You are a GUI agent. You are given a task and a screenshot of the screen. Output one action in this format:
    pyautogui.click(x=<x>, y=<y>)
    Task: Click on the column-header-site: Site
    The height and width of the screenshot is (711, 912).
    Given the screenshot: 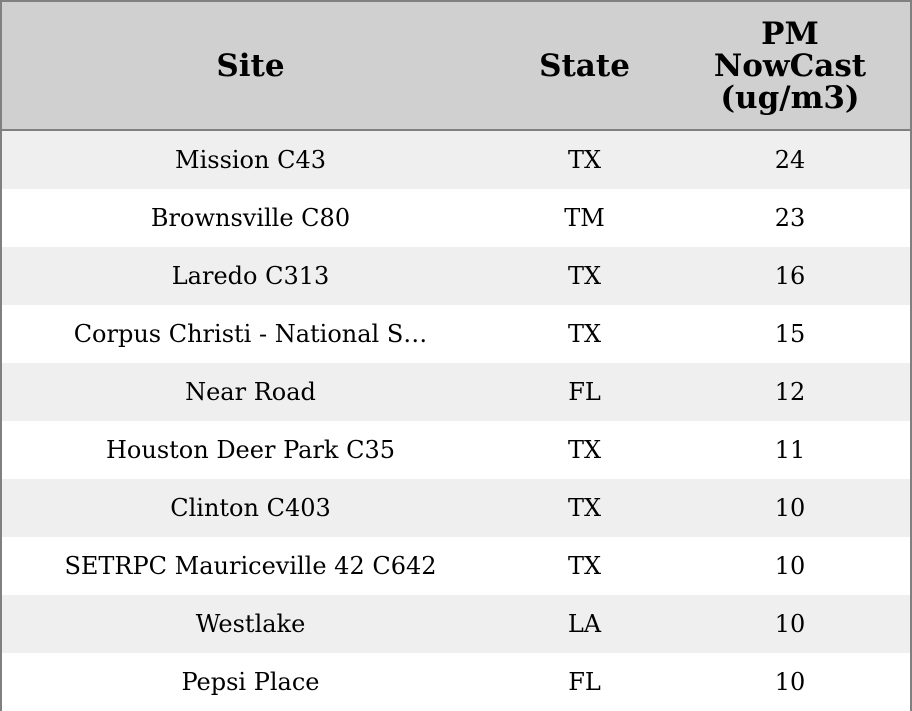 What is the action you would take?
    pyautogui.click(x=250, y=65)
    